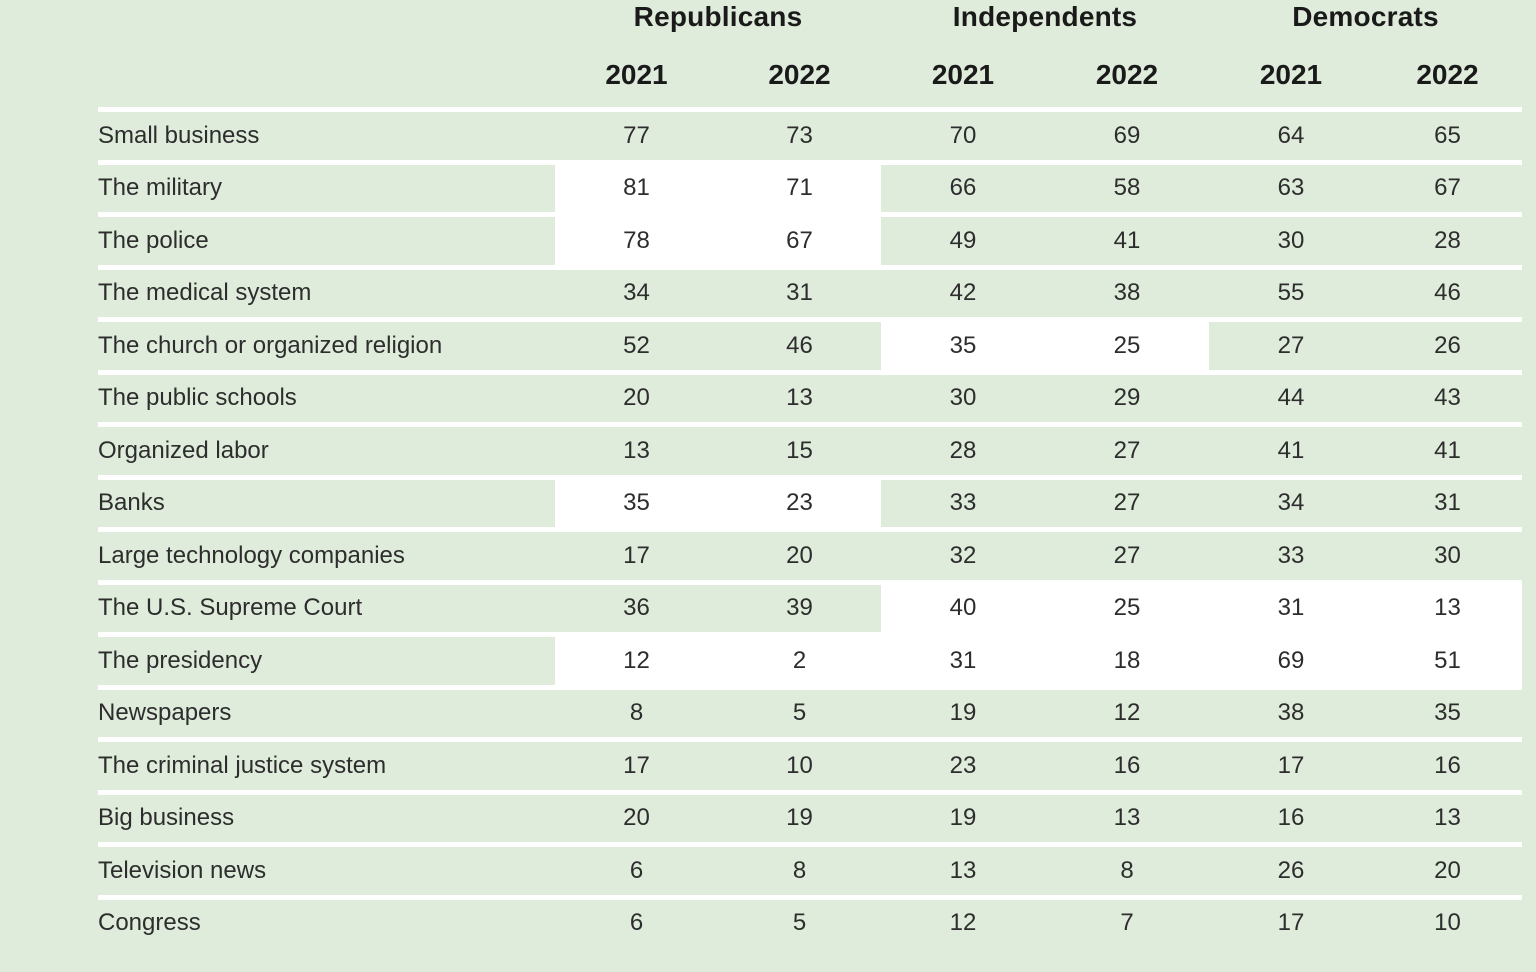 The height and width of the screenshot is (972, 1536). I want to click on row-label: The presidency, so click(326, 658).